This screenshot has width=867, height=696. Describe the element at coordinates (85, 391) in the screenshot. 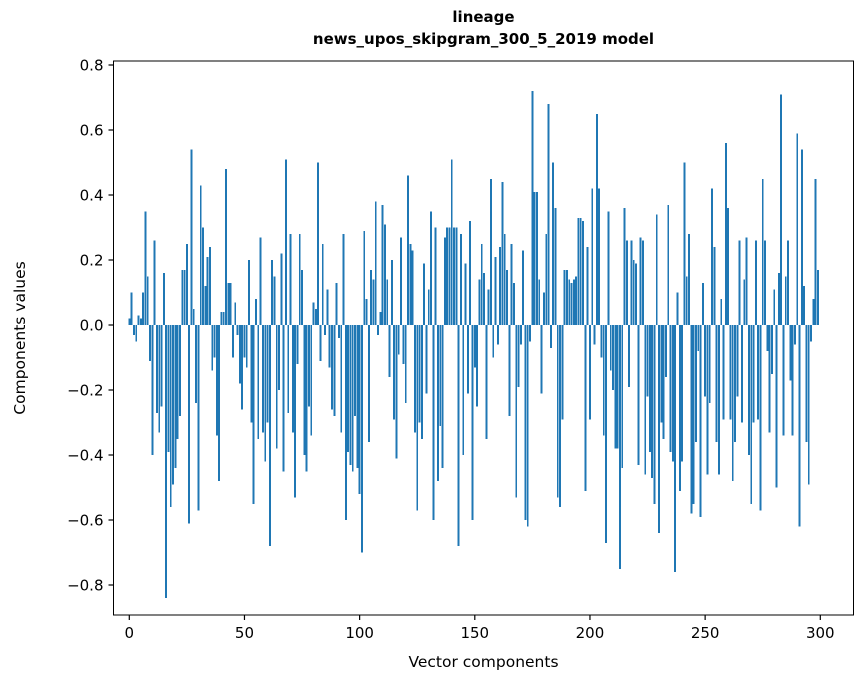

I see `y-tick-label: −0.2` at that location.